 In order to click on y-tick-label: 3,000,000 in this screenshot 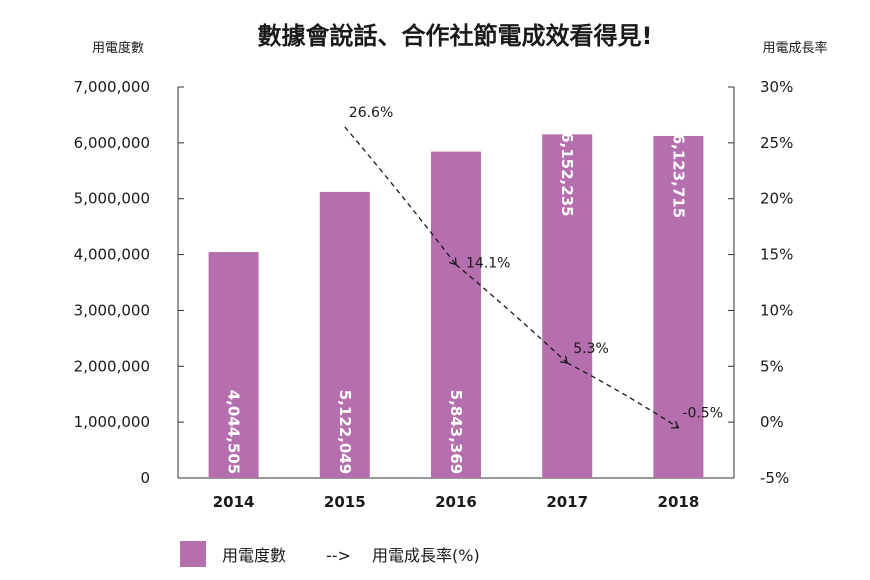, I will do `click(112, 310)`.